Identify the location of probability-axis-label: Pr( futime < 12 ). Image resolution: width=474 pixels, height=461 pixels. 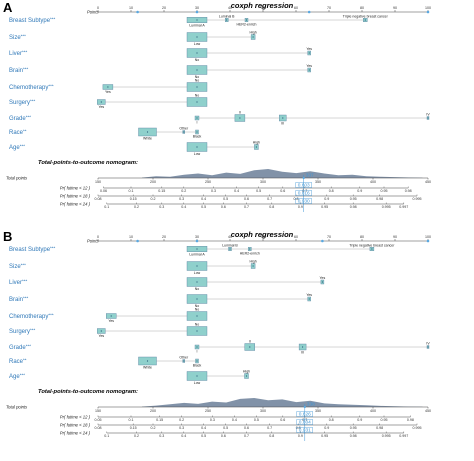
(75, 188).